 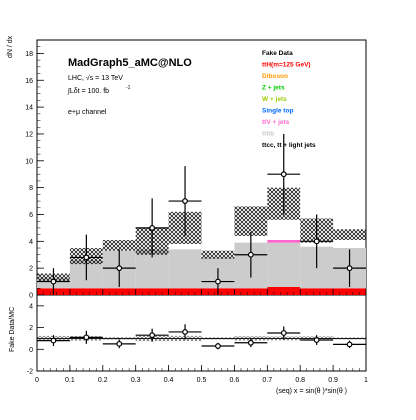 I want to click on ttv-bar, so click(x=284, y=241).